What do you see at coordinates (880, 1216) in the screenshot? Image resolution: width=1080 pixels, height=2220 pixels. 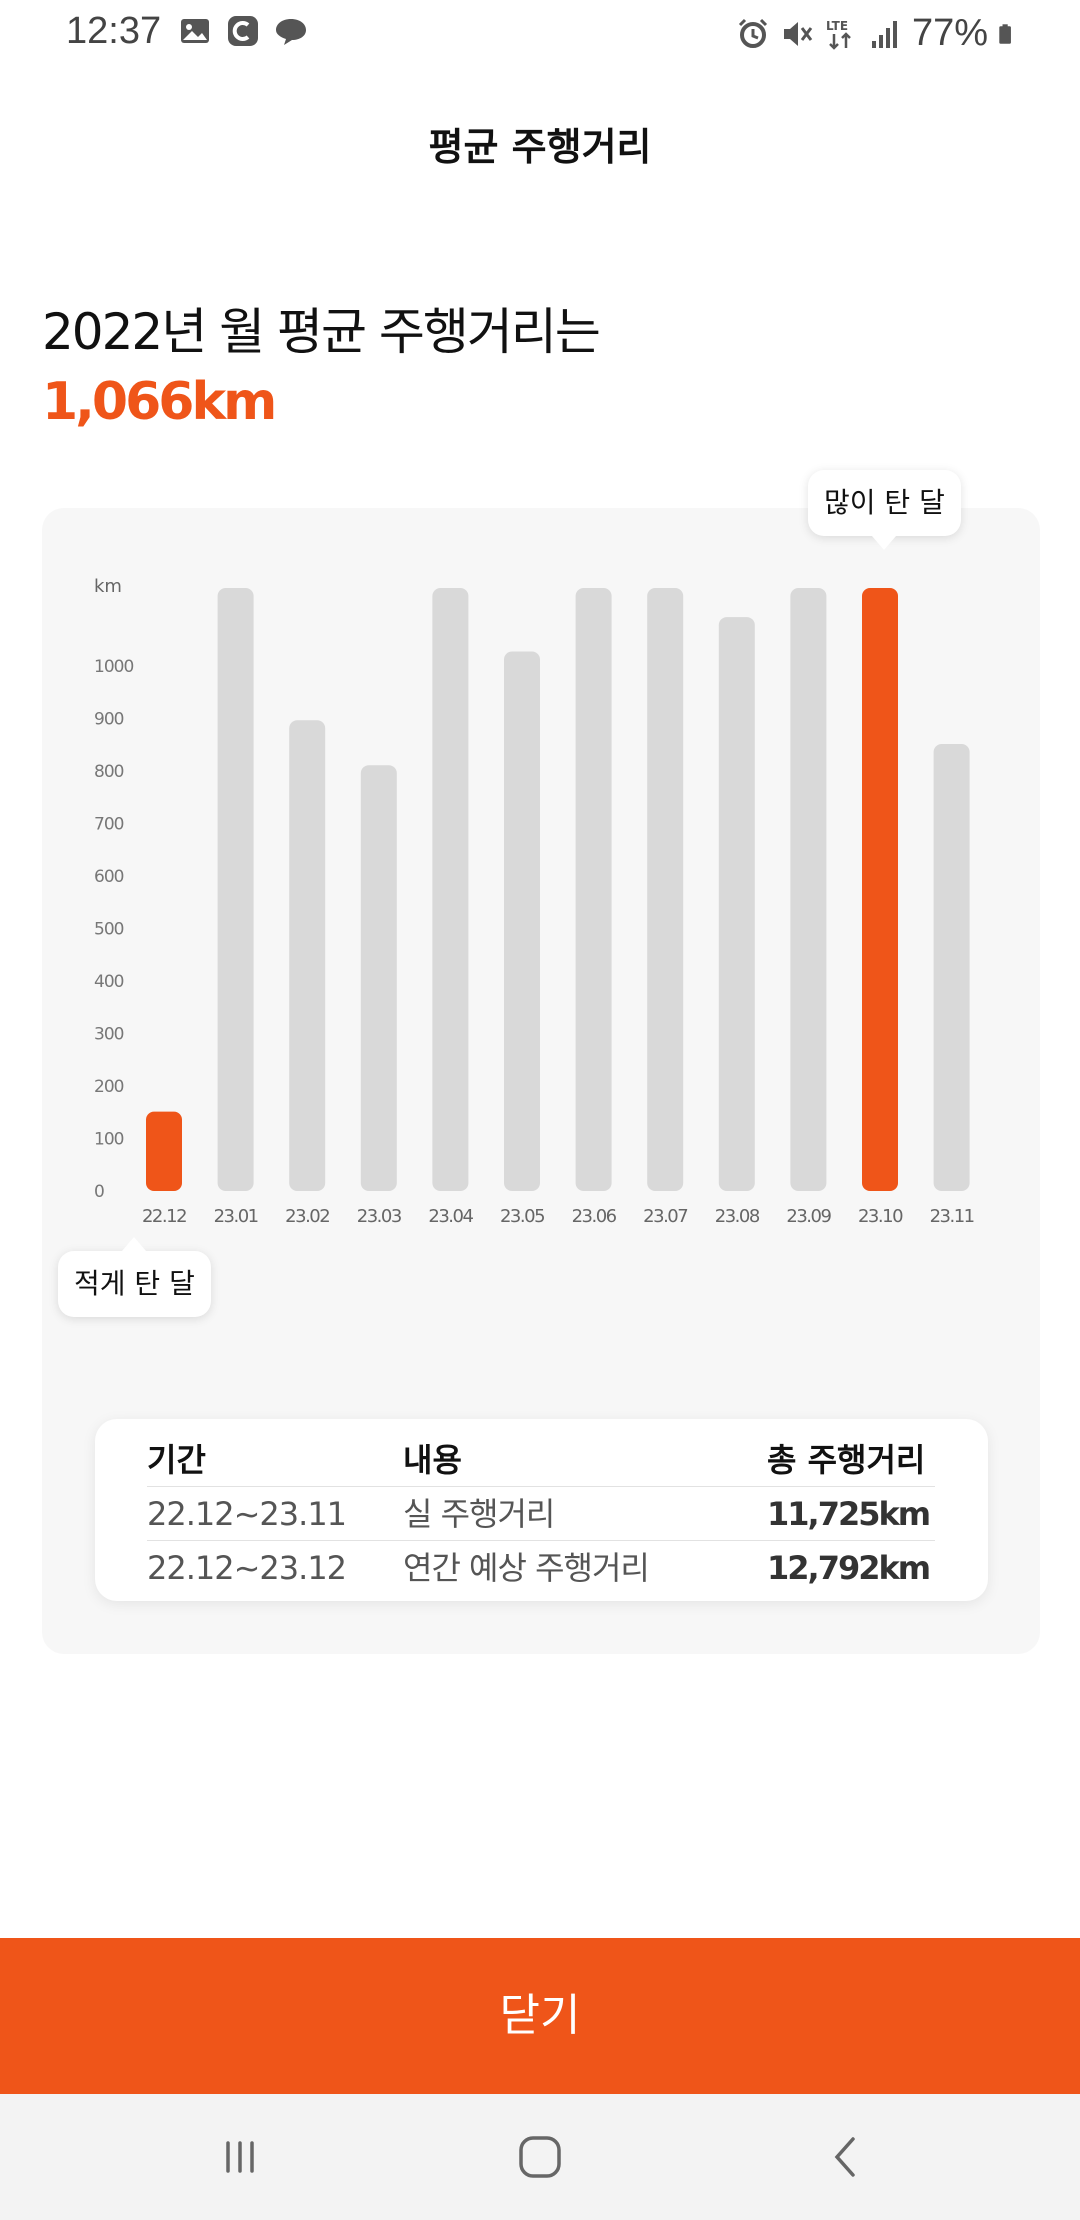 I see `x-tick-label: 23.10` at bounding box center [880, 1216].